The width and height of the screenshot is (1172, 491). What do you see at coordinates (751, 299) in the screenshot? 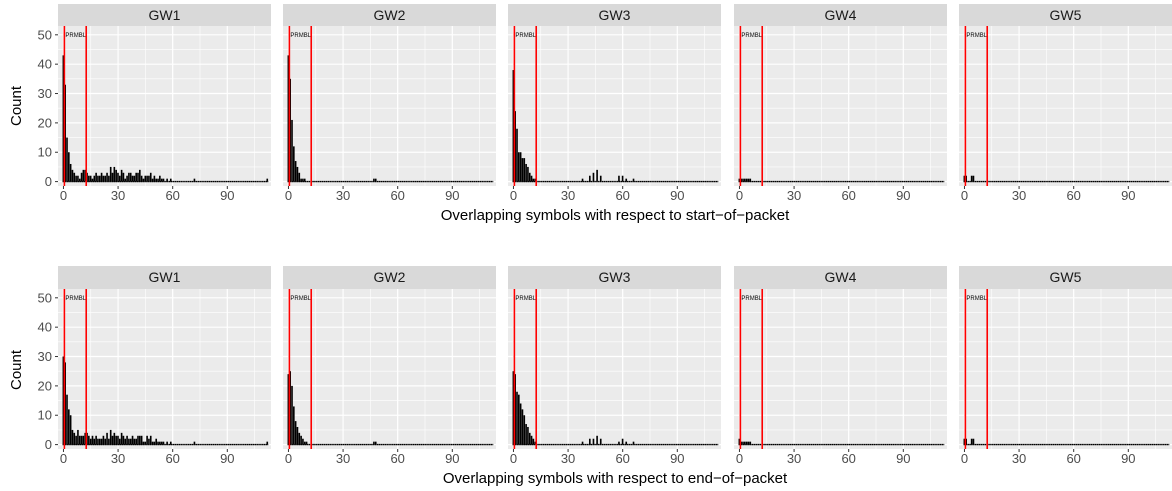
I see `prmbl-annotation: PRMBL` at bounding box center [751, 299].